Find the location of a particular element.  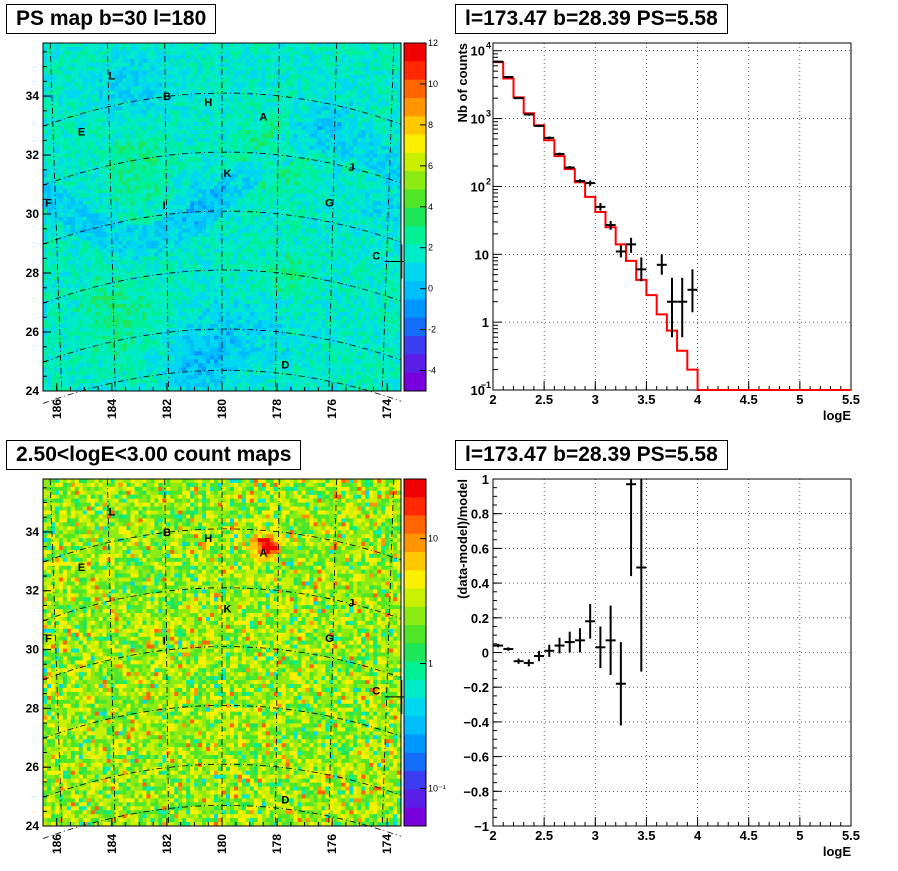

source-label-d: D is located at coordinates (285, 801).